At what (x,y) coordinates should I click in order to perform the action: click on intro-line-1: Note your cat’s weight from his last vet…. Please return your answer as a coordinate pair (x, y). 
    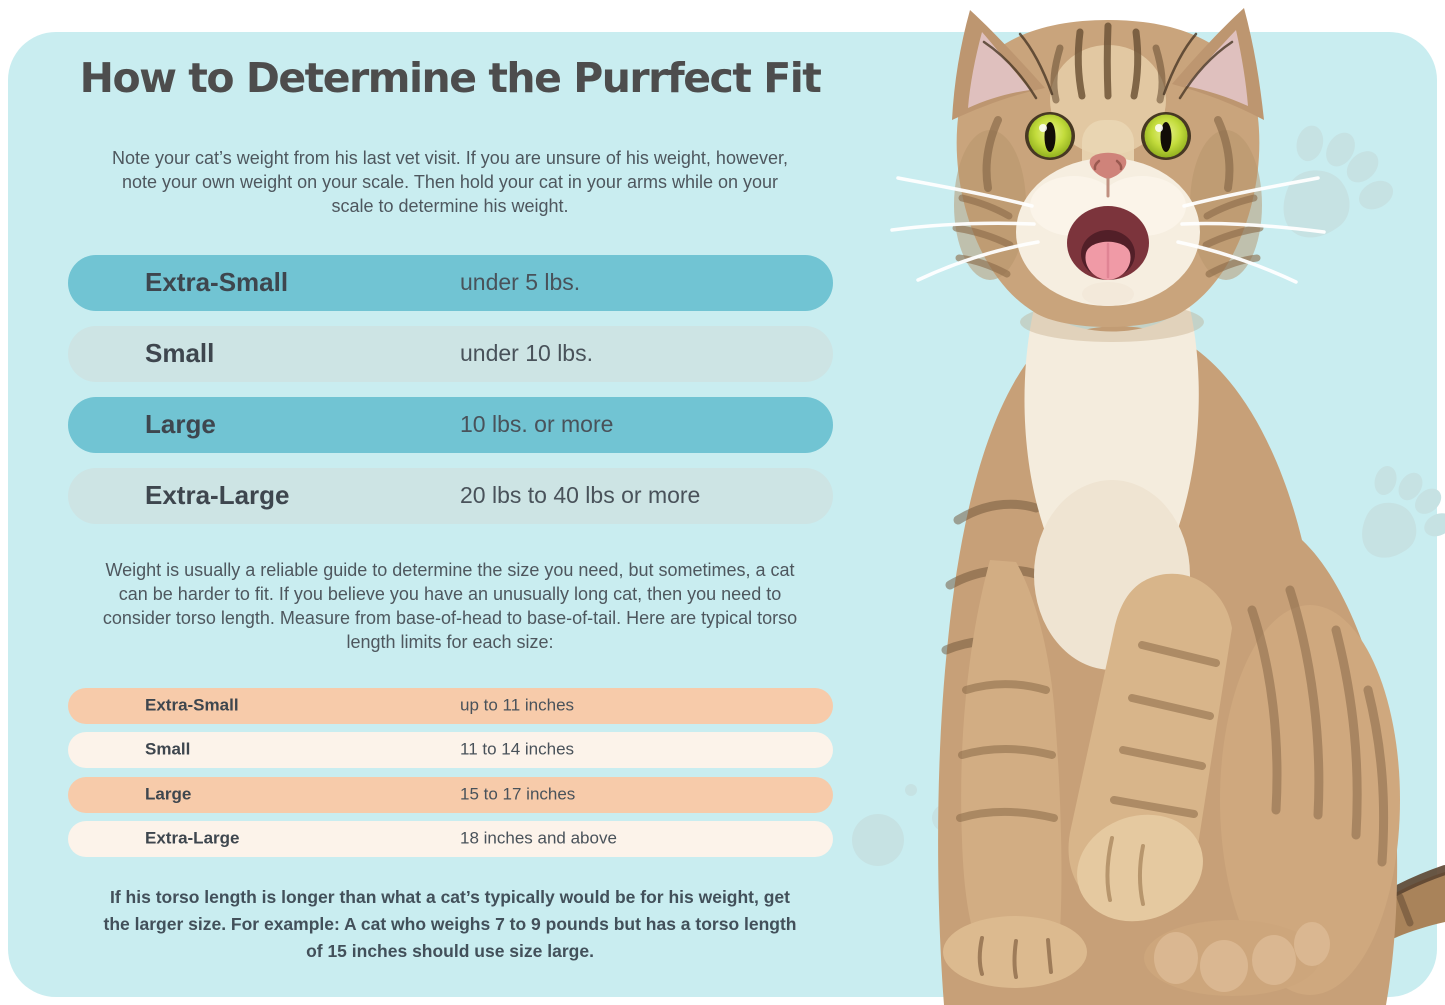
    Looking at the image, I should click on (450, 158).